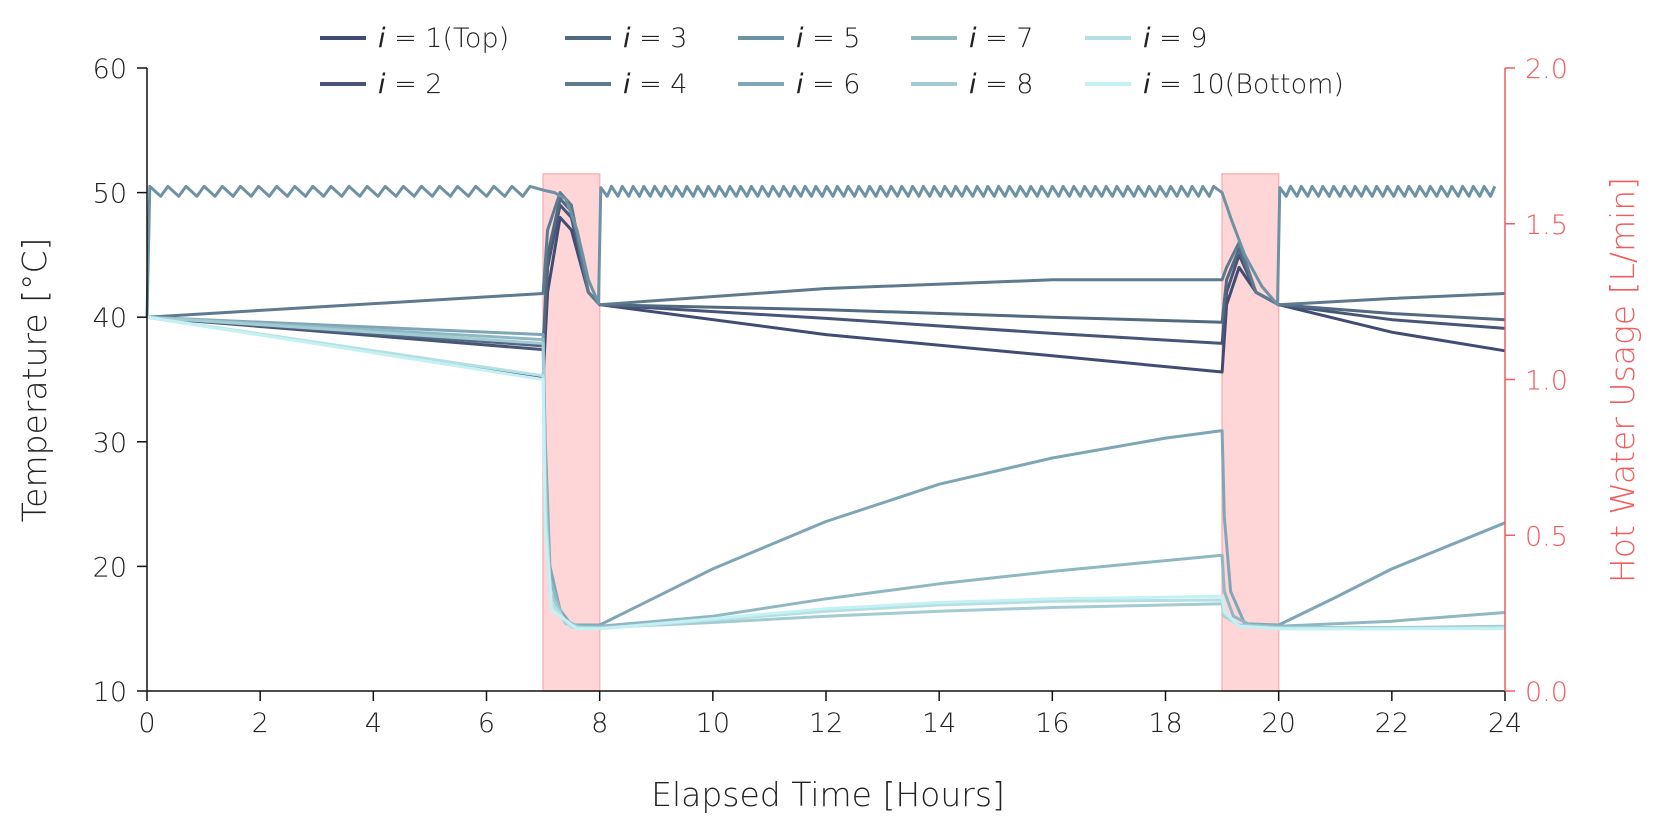 The width and height of the screenshot is (1653, 826). I want to click on y2-tick-label: 0.0, so click(1546, 692).